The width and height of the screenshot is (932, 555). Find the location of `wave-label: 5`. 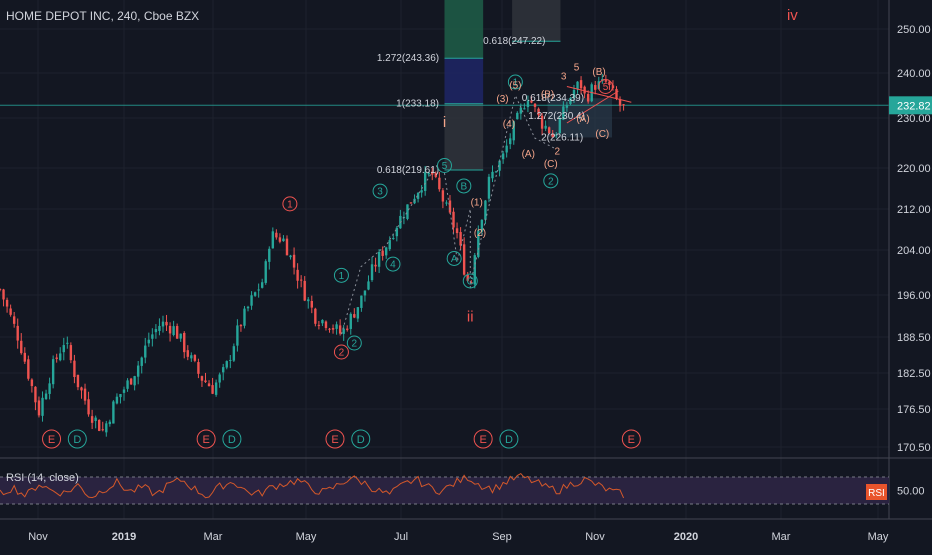

wave-label: 5 is located at coordinates (606, 87).